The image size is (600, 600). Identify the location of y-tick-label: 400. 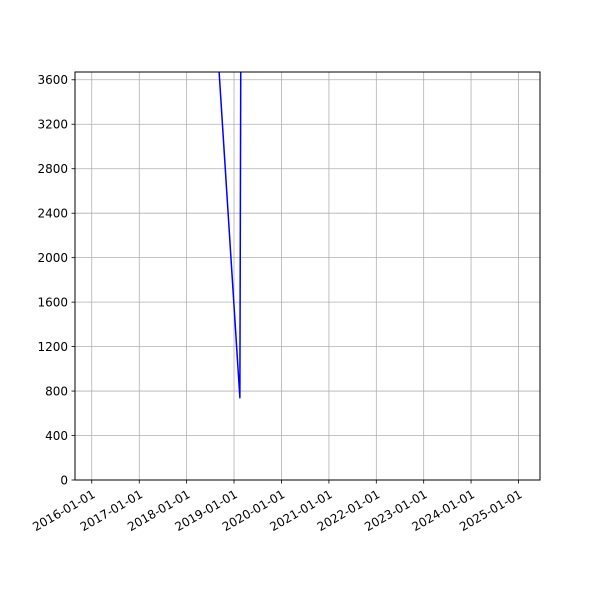
(56, 436).